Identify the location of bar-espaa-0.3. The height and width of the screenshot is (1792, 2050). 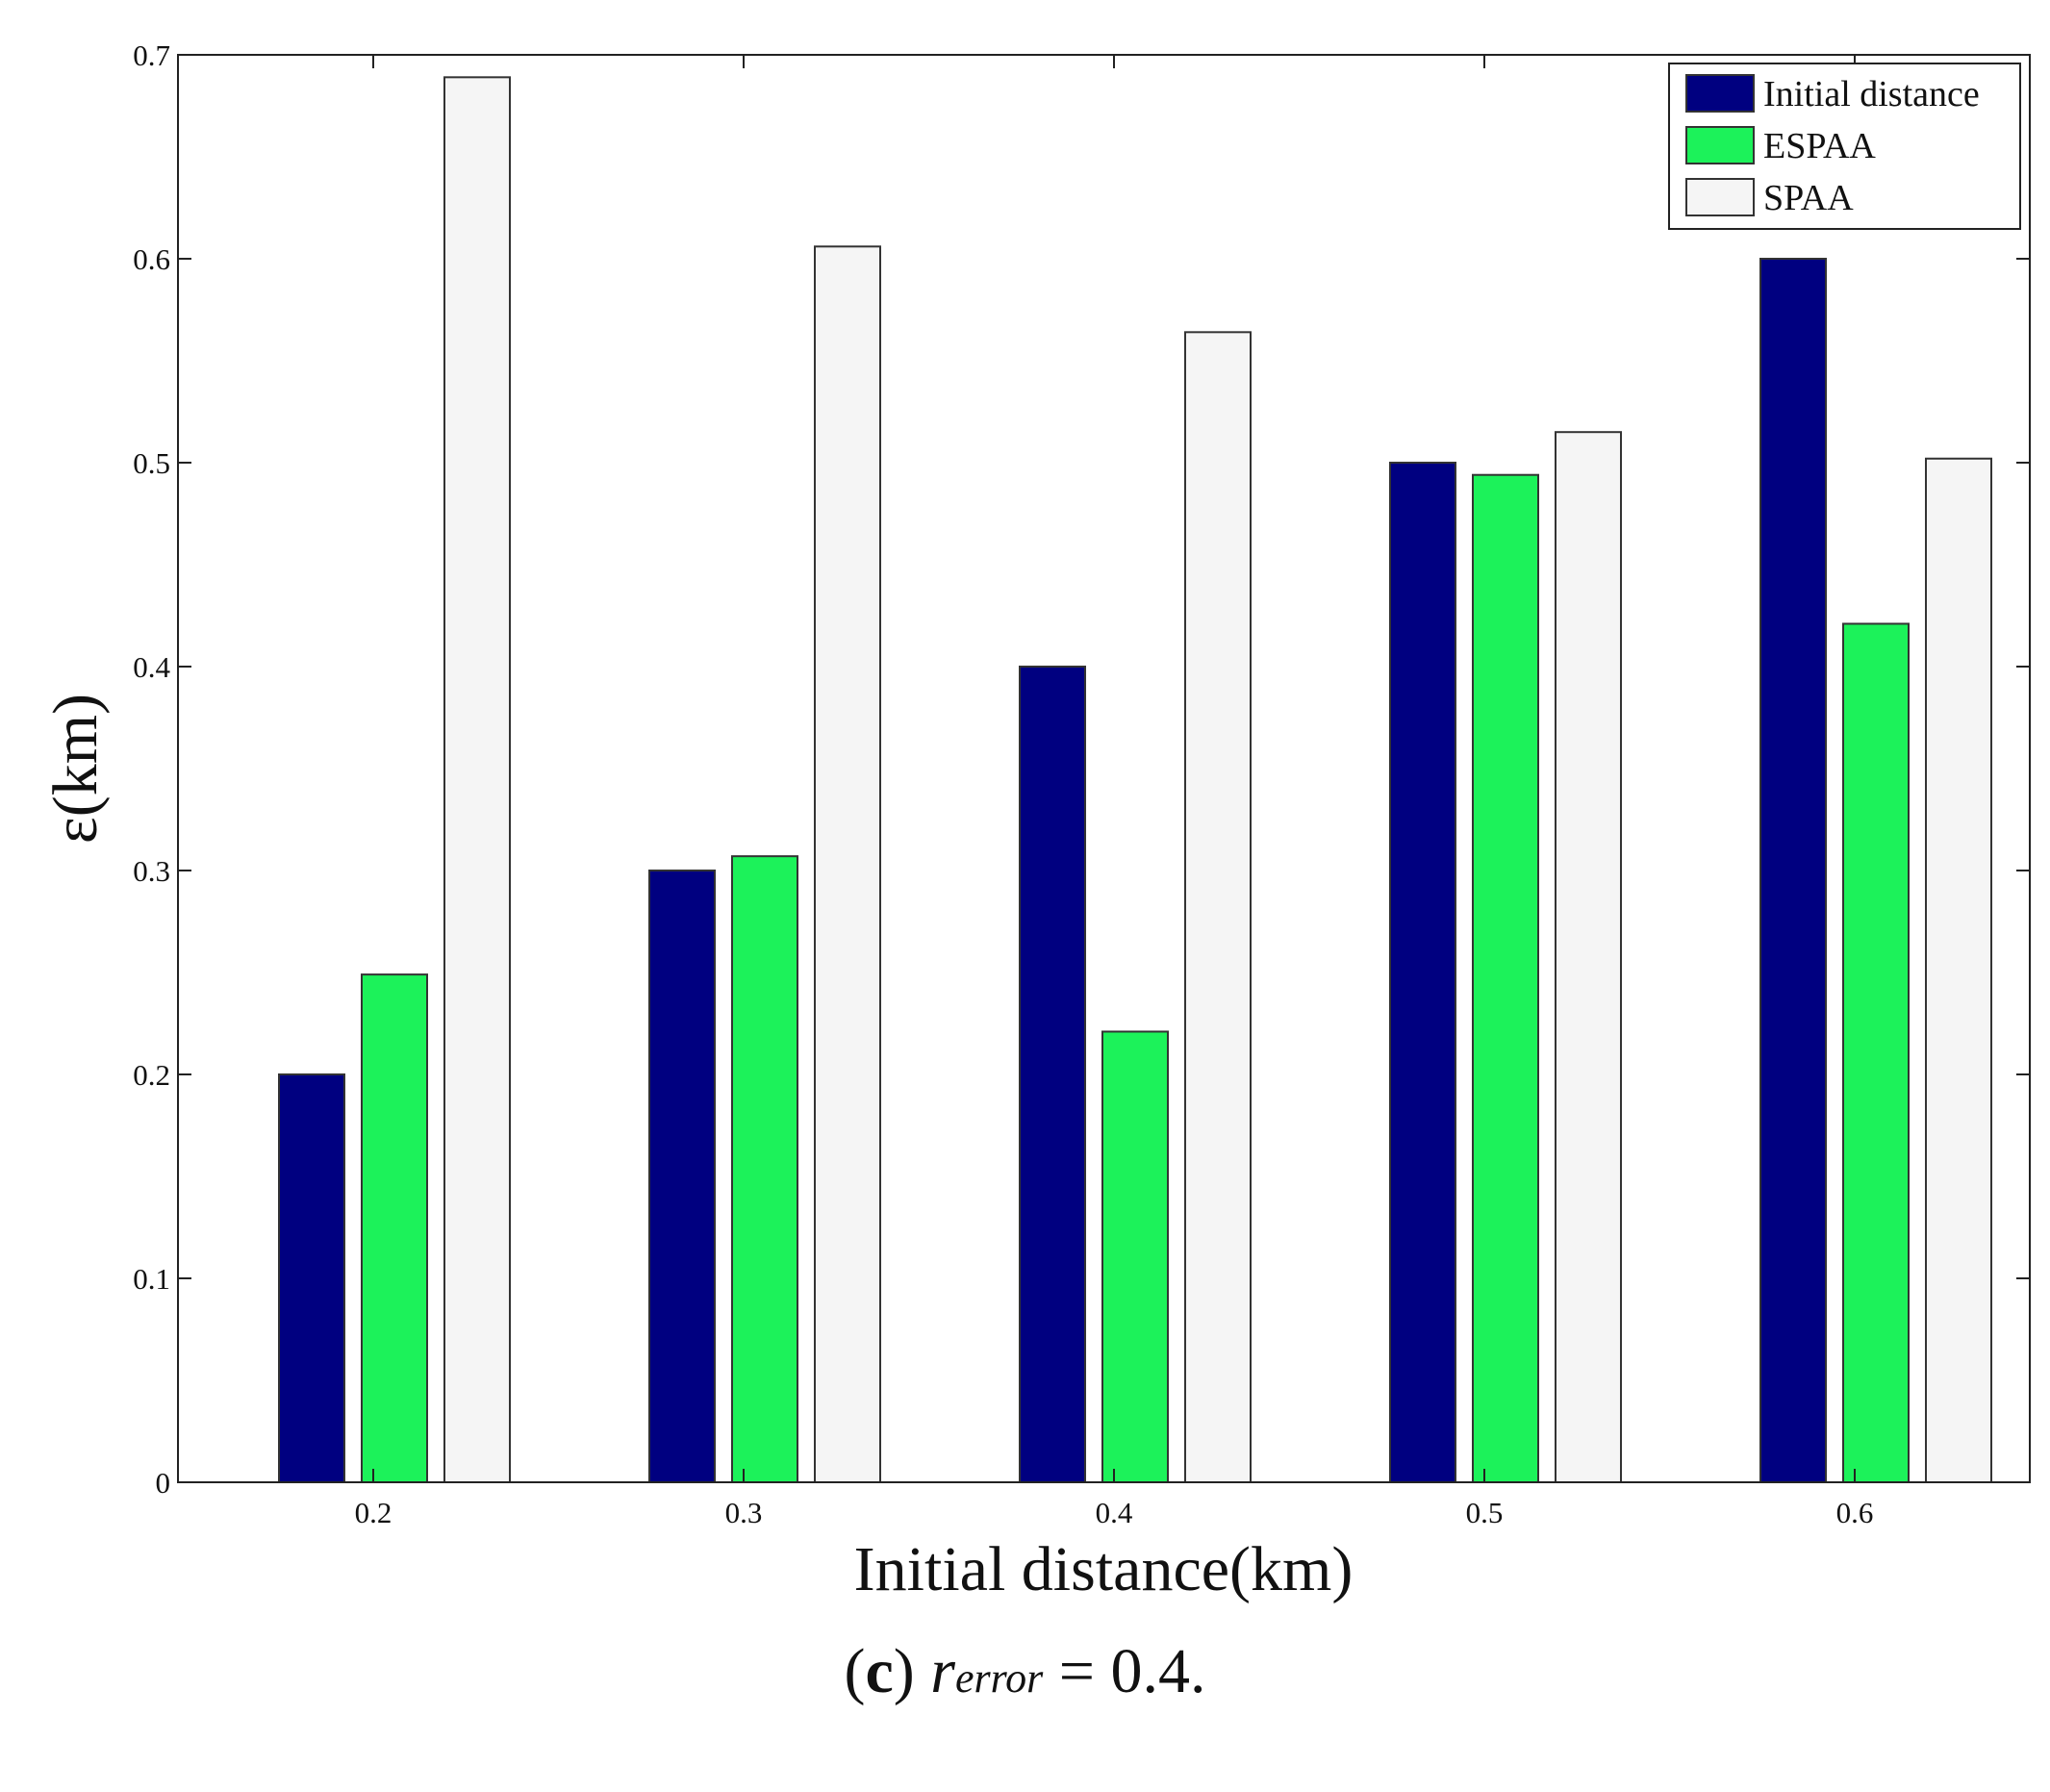
(764, 1169).